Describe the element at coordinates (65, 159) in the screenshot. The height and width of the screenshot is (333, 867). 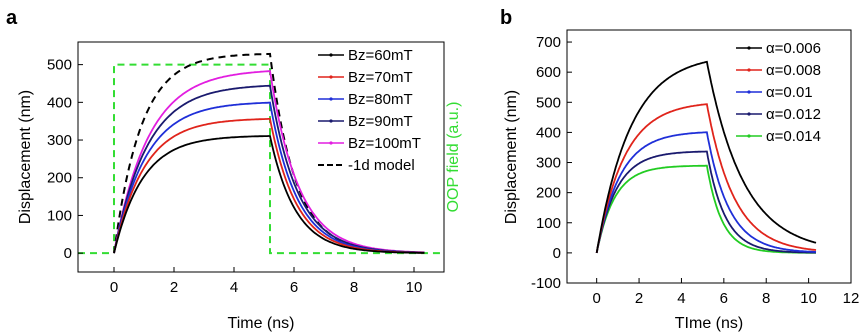
I see `panel-a-y-ticks: 0 100 200 300 400 500` at that location.